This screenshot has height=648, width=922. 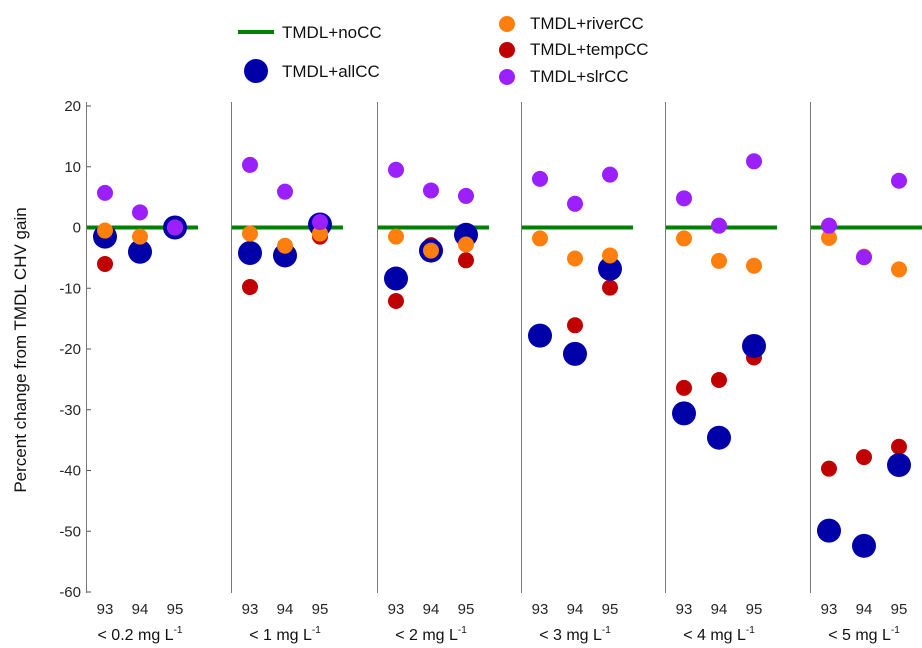 What do you see at coordinates (70, 349) in the screenshot?
I see `y-tick-label: -20` at bounding box center [70, 349].